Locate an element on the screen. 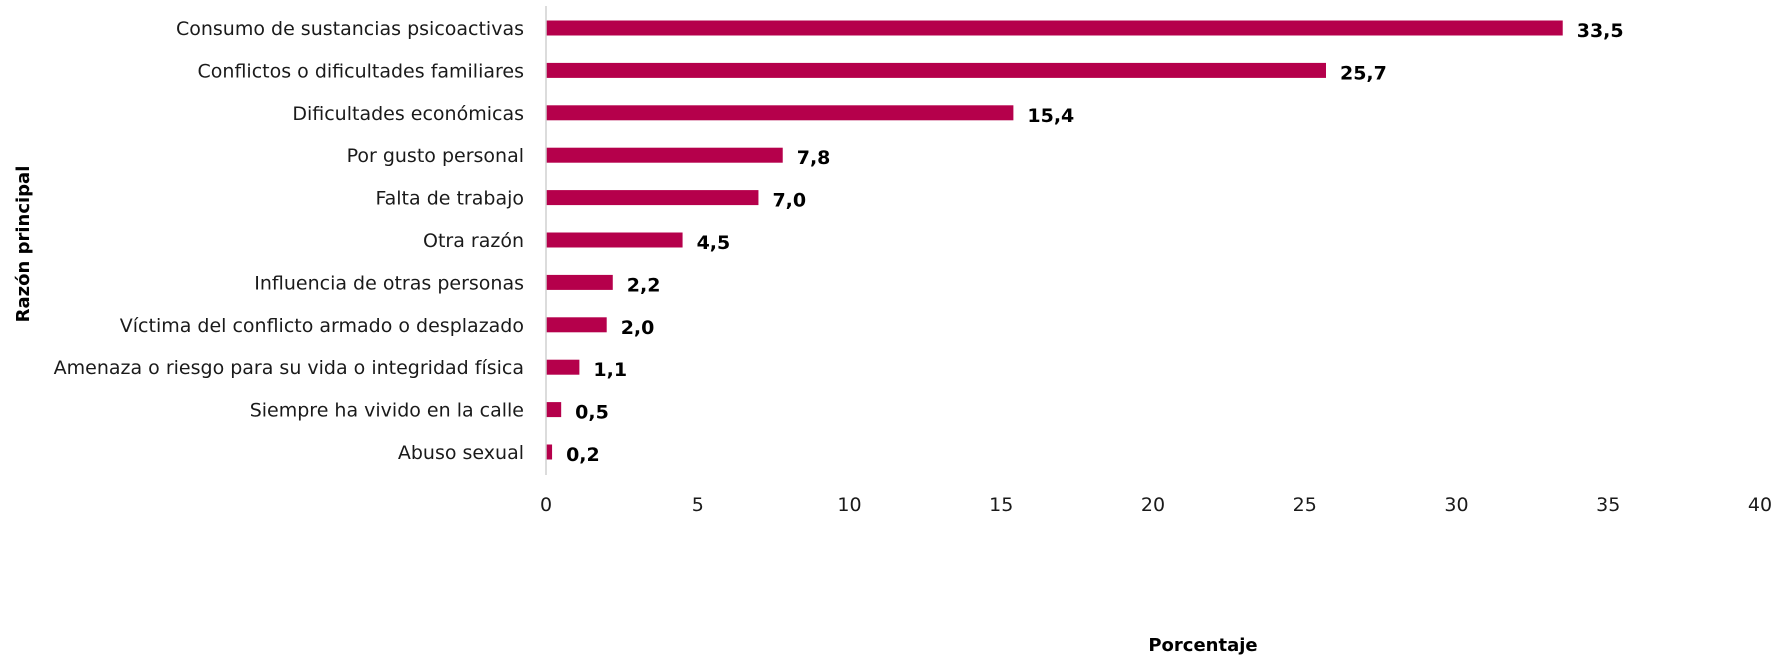  y-axis-title: Razón principal is located at coordinates (23, 244).